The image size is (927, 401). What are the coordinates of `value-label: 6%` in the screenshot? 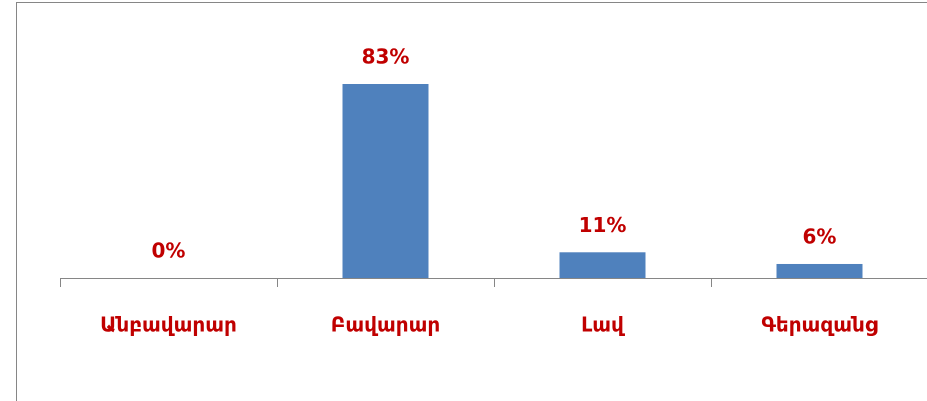 It's located at (820, 236).